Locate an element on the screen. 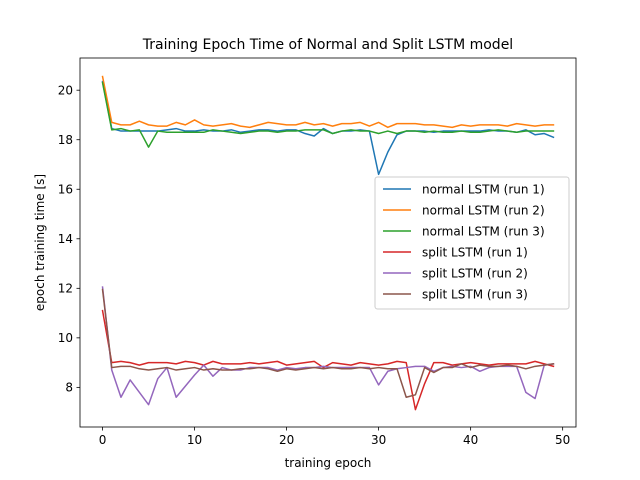 Image resolution: width=640 pixels, height=480 pixels. x-tick-label: 0 is located at coordinates (103, 440).